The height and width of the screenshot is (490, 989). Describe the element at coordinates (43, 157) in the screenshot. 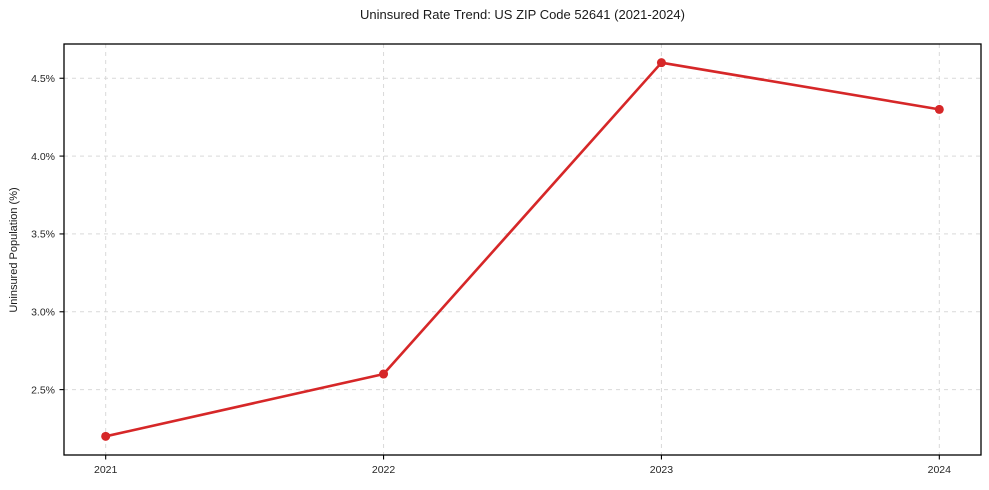

I see `y-tick-label: 4.0%` at that location.